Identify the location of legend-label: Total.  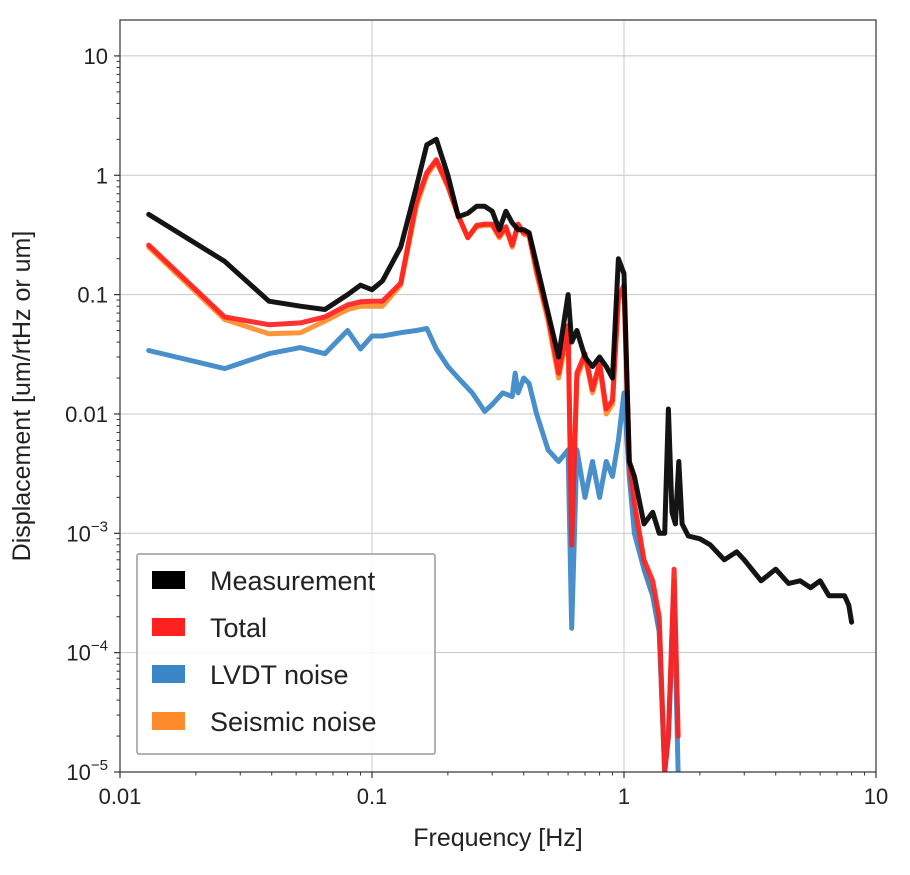
(238, 628).